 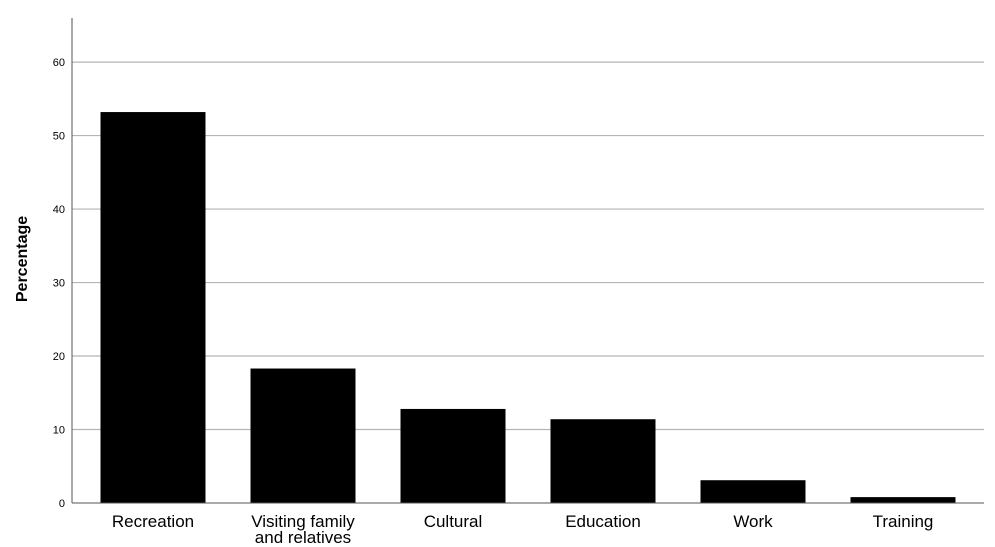 What do you see at coordinates (903, 521) in the screenshot?
I see `category-label: Training` at bounding box center [903, 521].